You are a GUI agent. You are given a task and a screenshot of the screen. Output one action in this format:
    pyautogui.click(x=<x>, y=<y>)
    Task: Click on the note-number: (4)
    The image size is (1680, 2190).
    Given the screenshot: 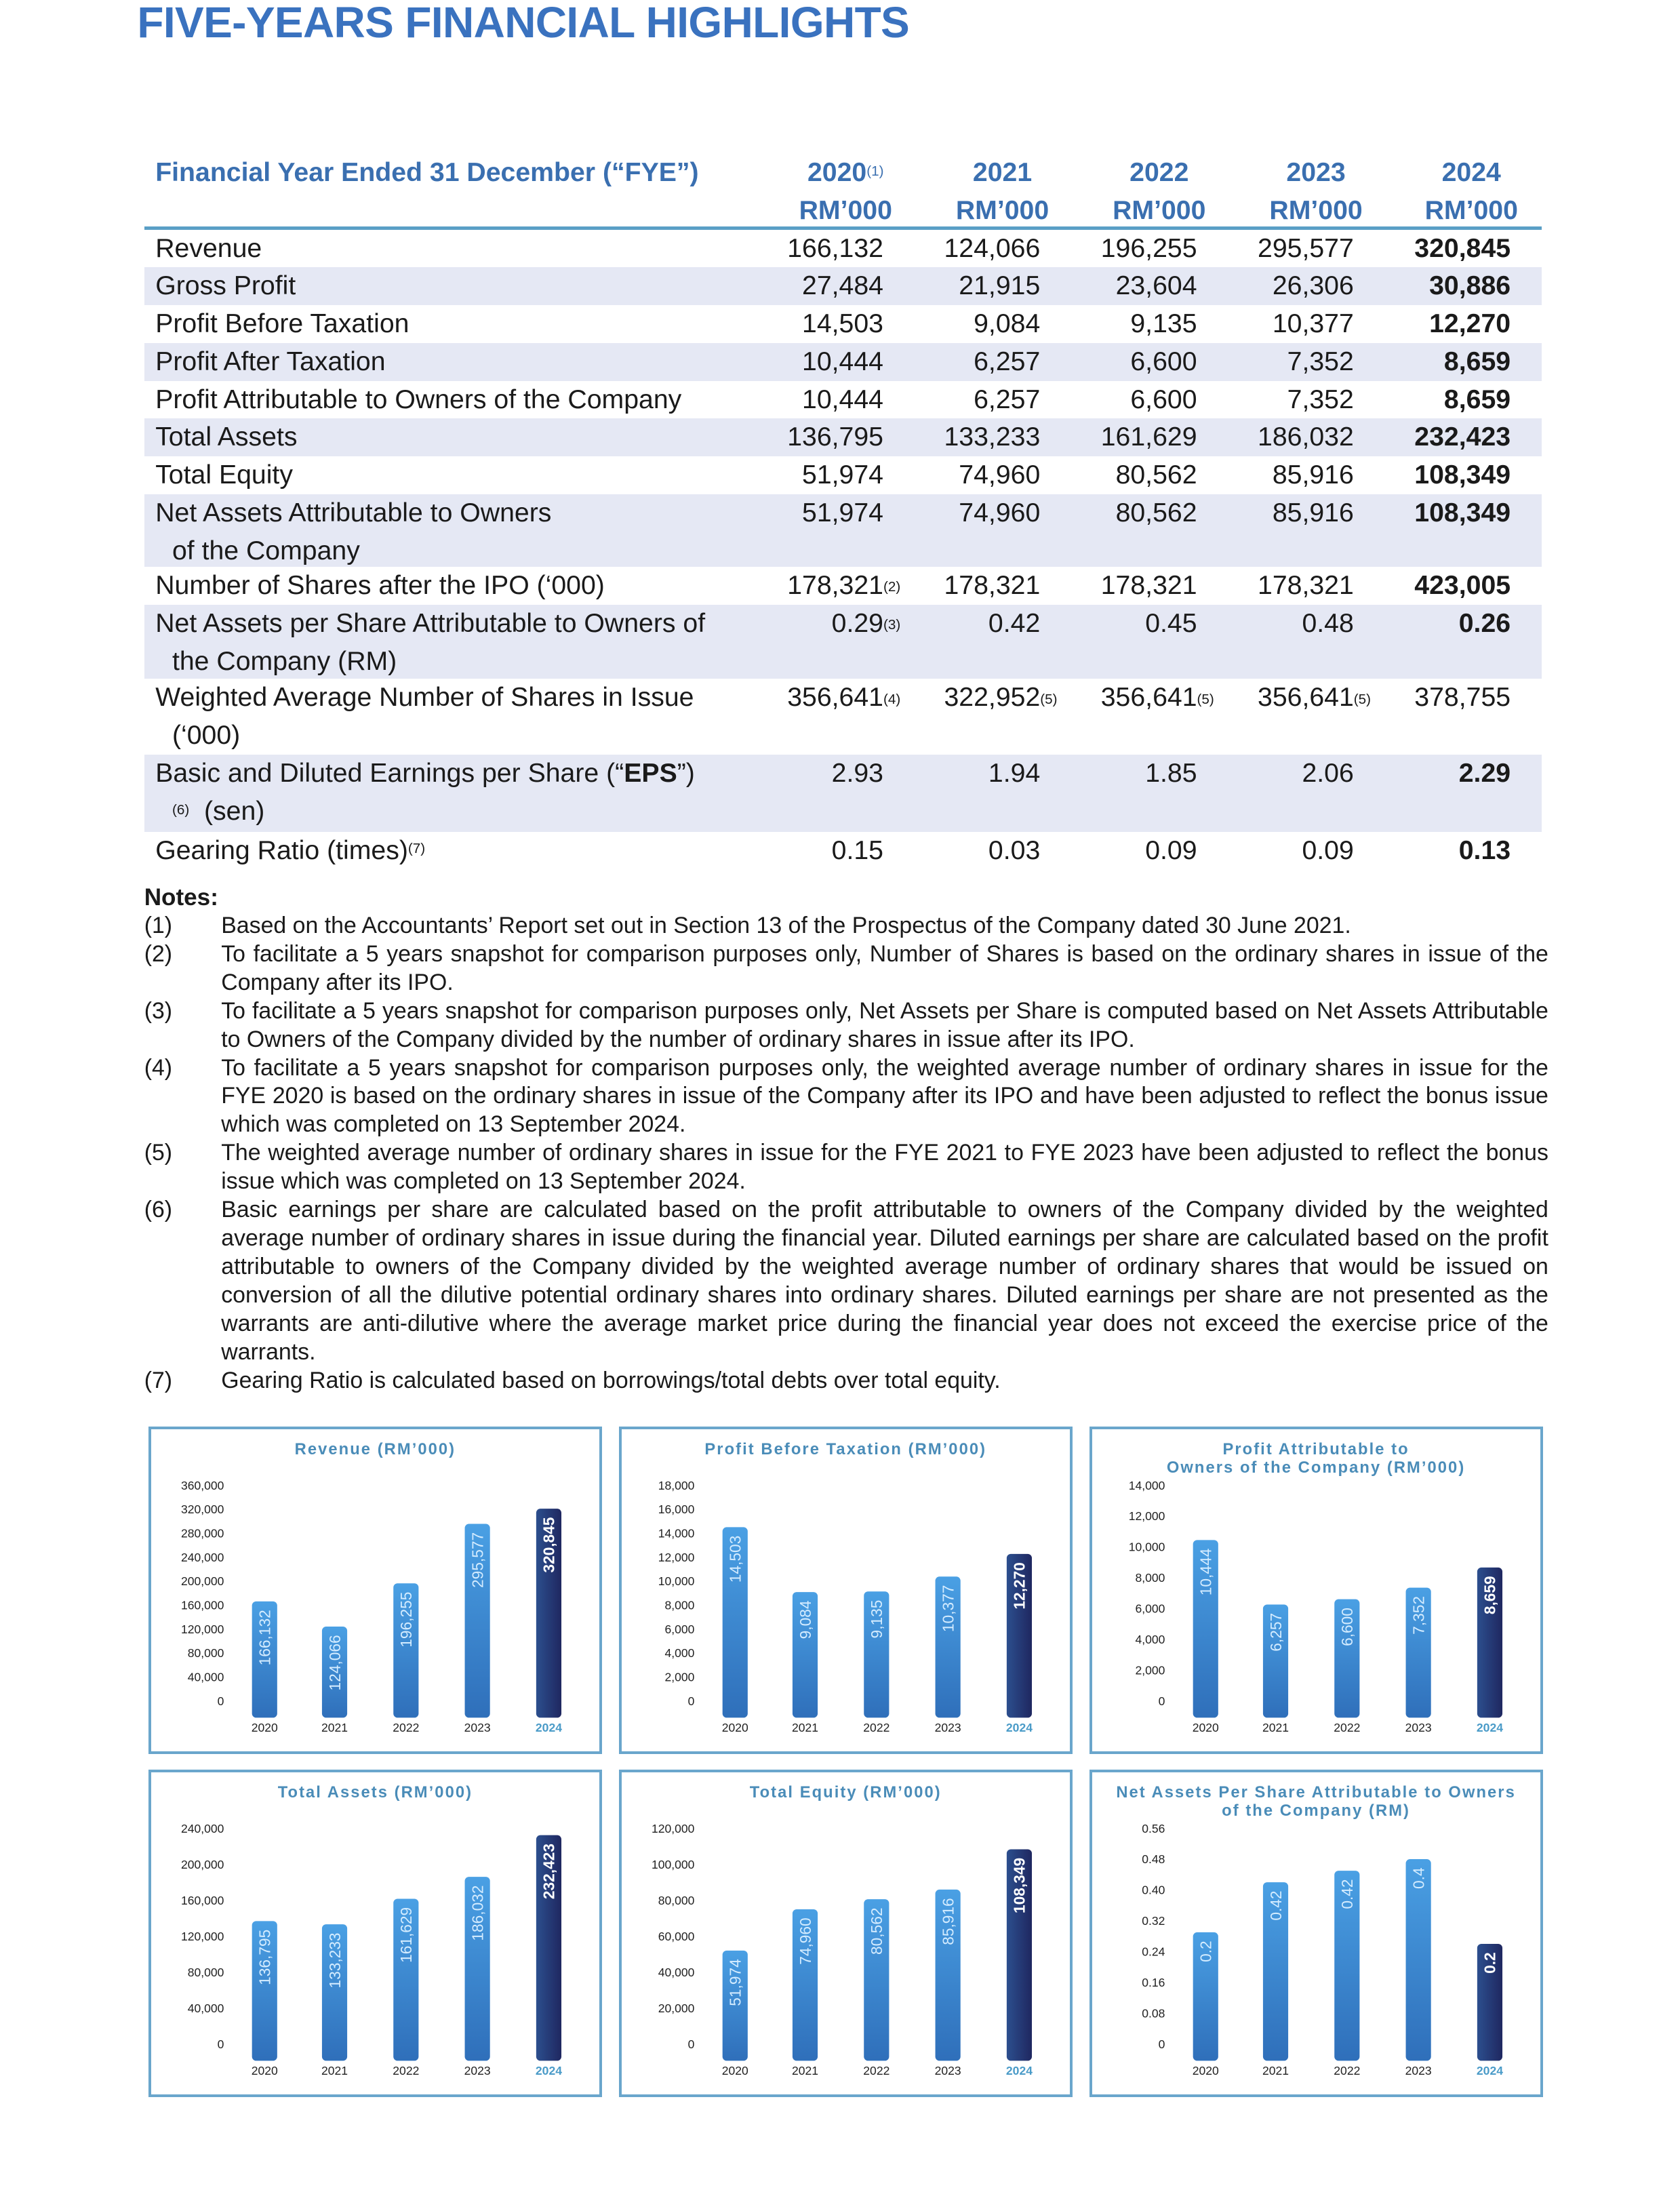 What is the action you would take?
    pyautogui.click(x=158, y=1067)
    